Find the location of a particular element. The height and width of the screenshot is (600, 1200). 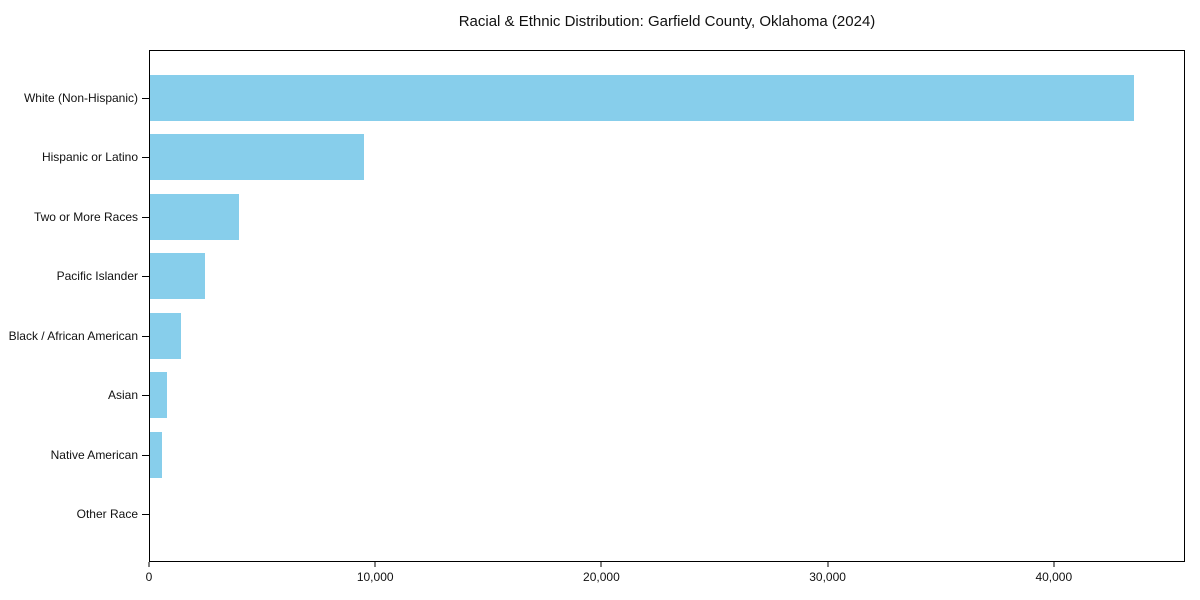

y-tick-label: Pacific Islander is located at coordinates (97, 276).